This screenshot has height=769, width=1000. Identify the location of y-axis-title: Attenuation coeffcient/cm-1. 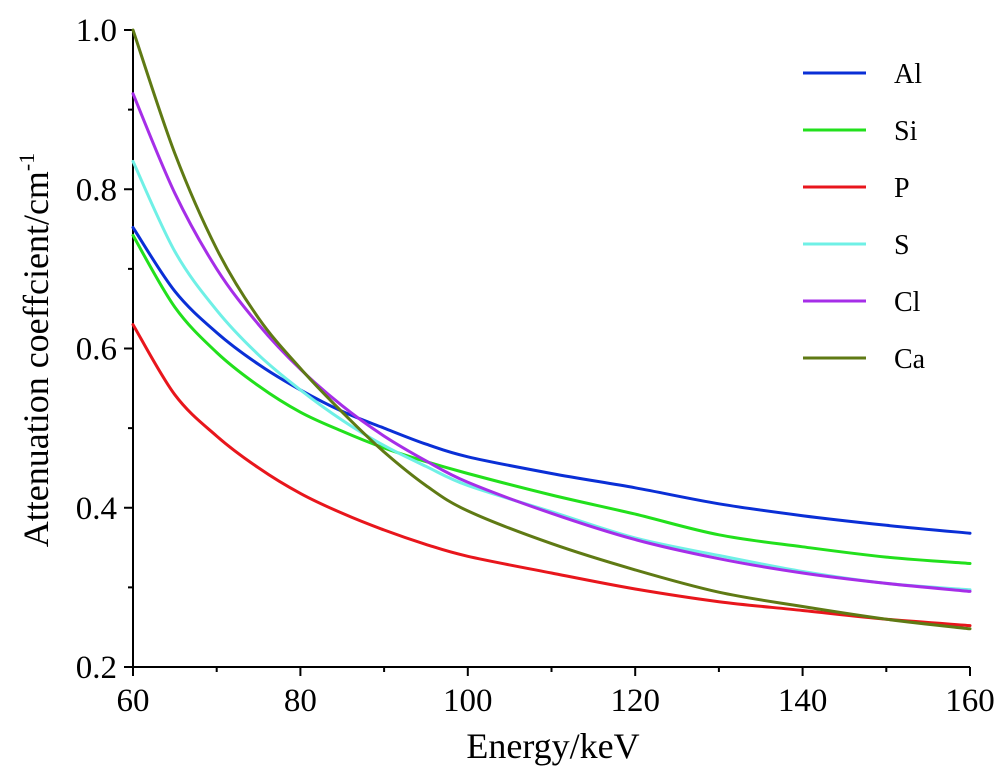
(35, 350).